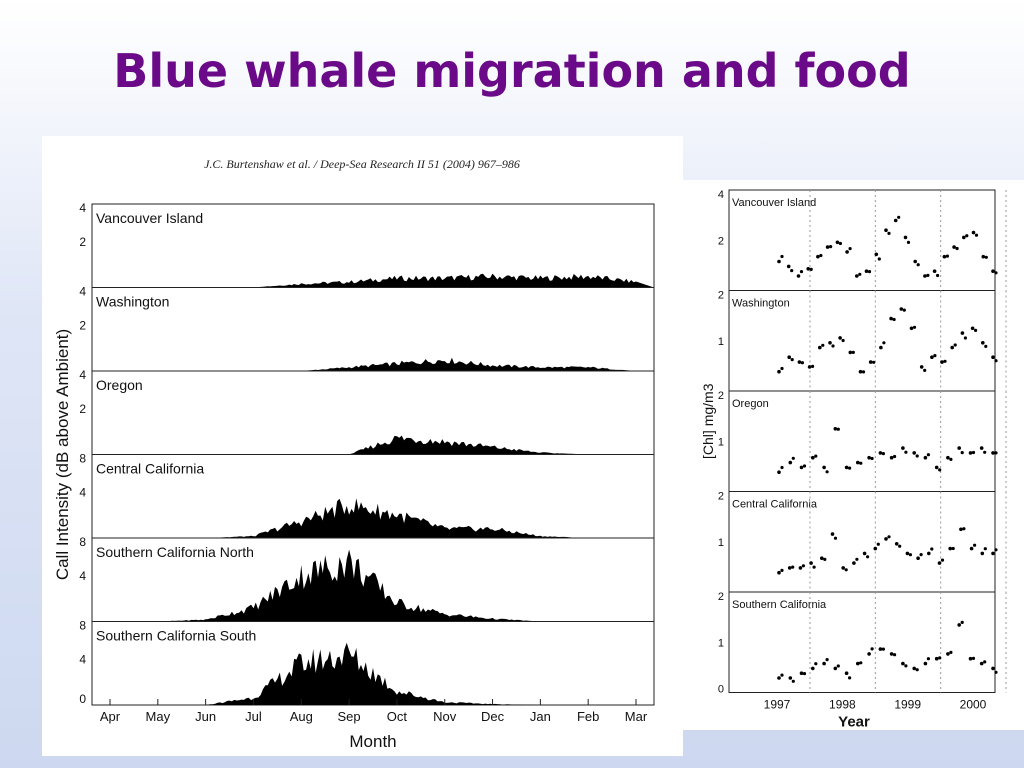 Image resolution: width=1024 pixels, height=768 pixels. Describe the element at coordinates (854, 722) in the screenshot. I see `x-axis-title: Year` at that location.